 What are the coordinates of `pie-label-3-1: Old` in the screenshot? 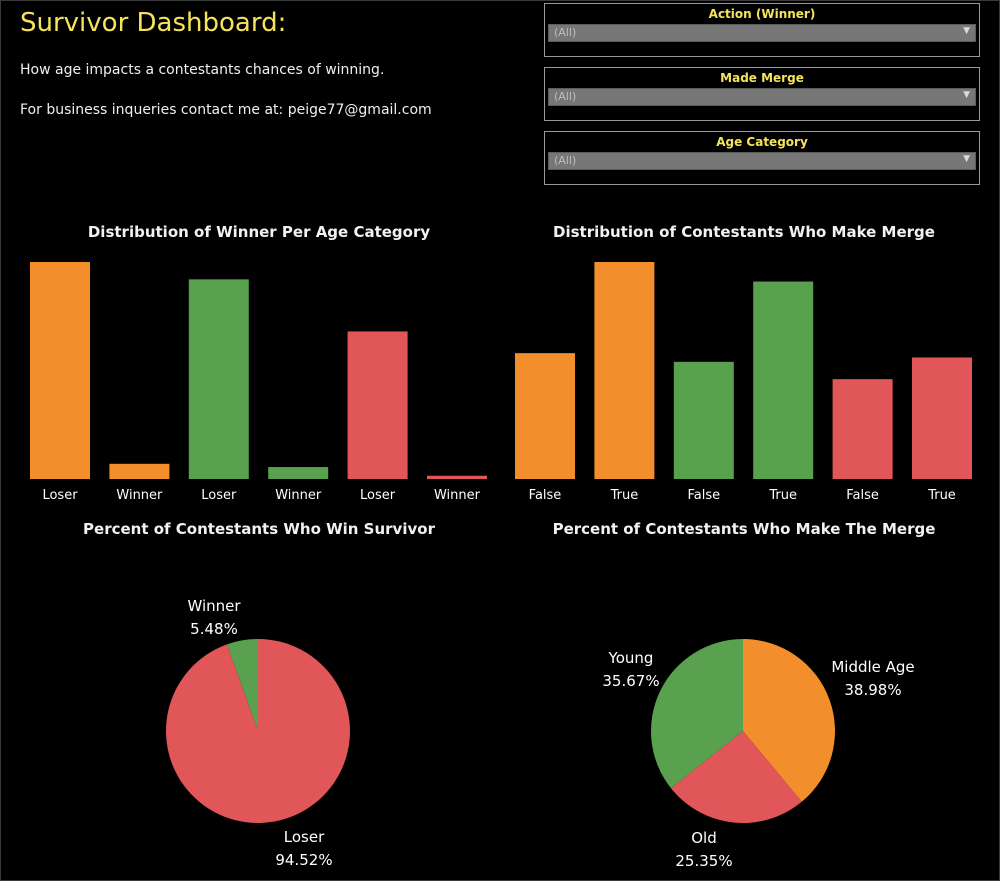 It's located at (704, 838).